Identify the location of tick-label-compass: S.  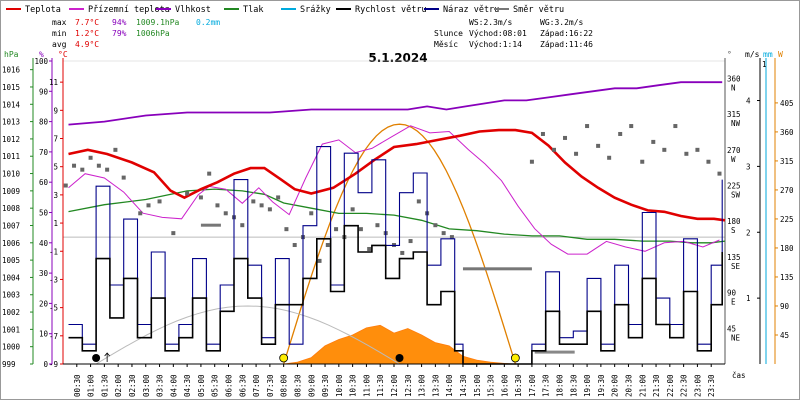
(733, 230).